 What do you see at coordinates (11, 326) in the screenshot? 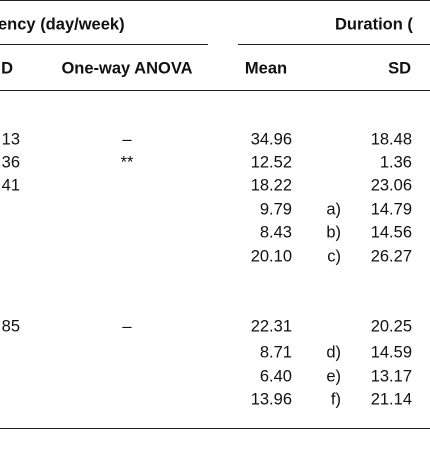
I see `cell: 85` at bounding box center [11, 326].